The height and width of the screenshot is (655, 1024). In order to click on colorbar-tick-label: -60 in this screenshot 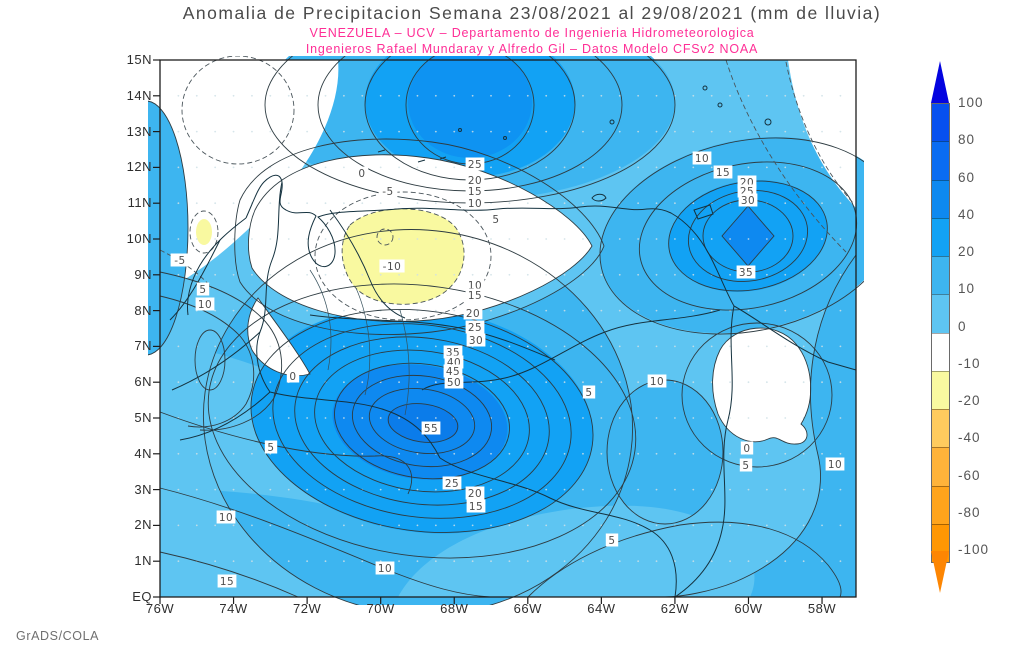, I will do `click(969, 475)`.